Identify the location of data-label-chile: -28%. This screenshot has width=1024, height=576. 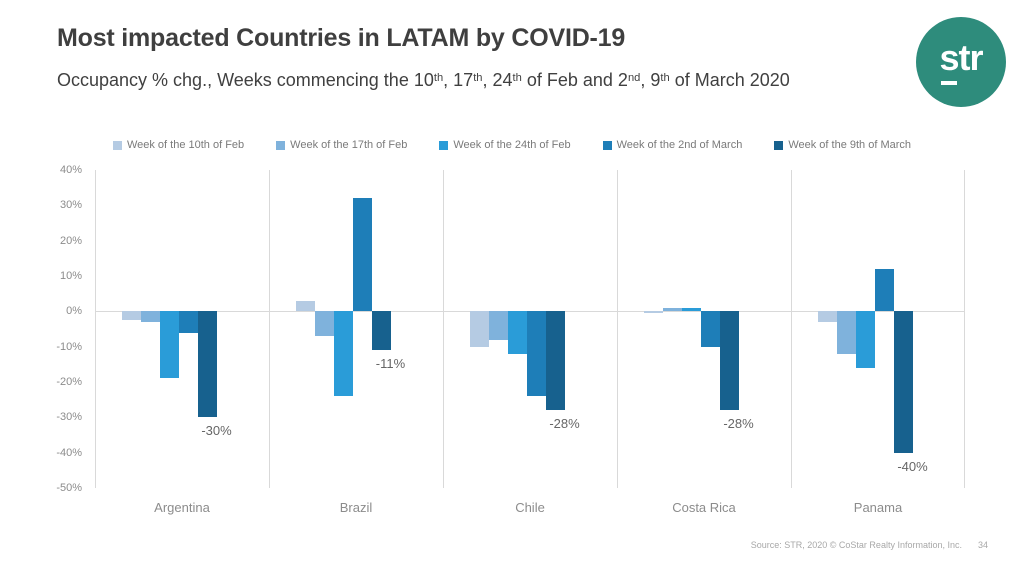
(564, 424).